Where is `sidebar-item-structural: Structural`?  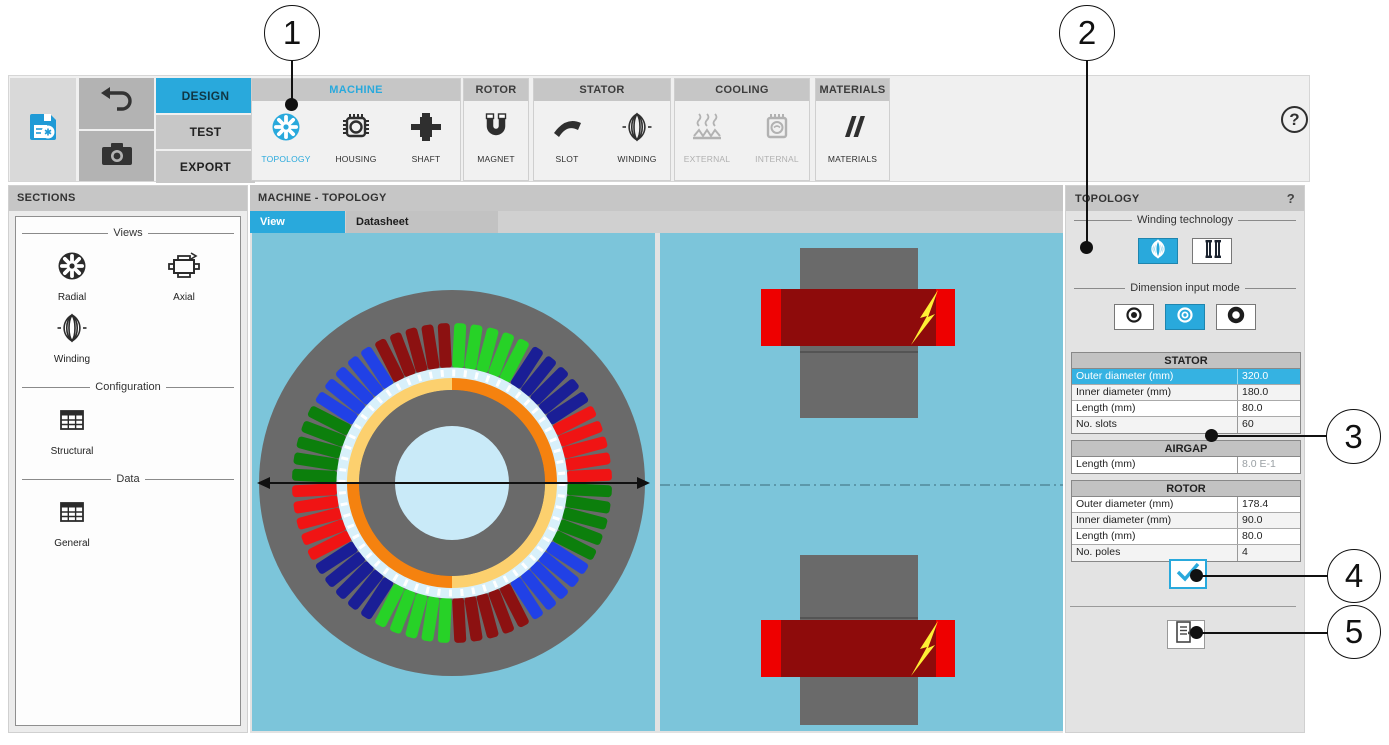
sidebar-item-structural: Structural is located at coordinates (72, 426).